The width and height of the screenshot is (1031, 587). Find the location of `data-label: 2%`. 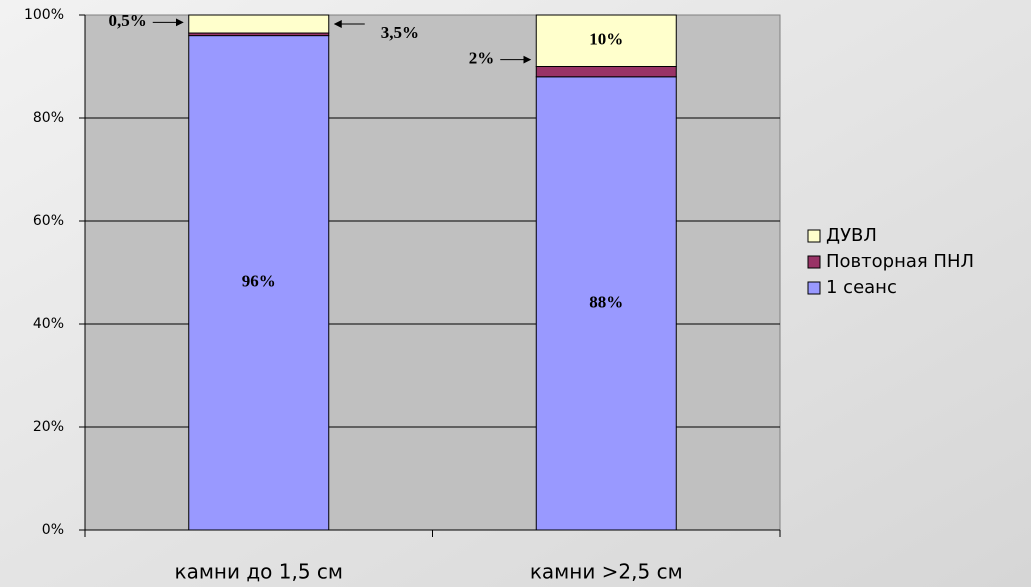

data-label: 2% is located at coordinates (482, 58).